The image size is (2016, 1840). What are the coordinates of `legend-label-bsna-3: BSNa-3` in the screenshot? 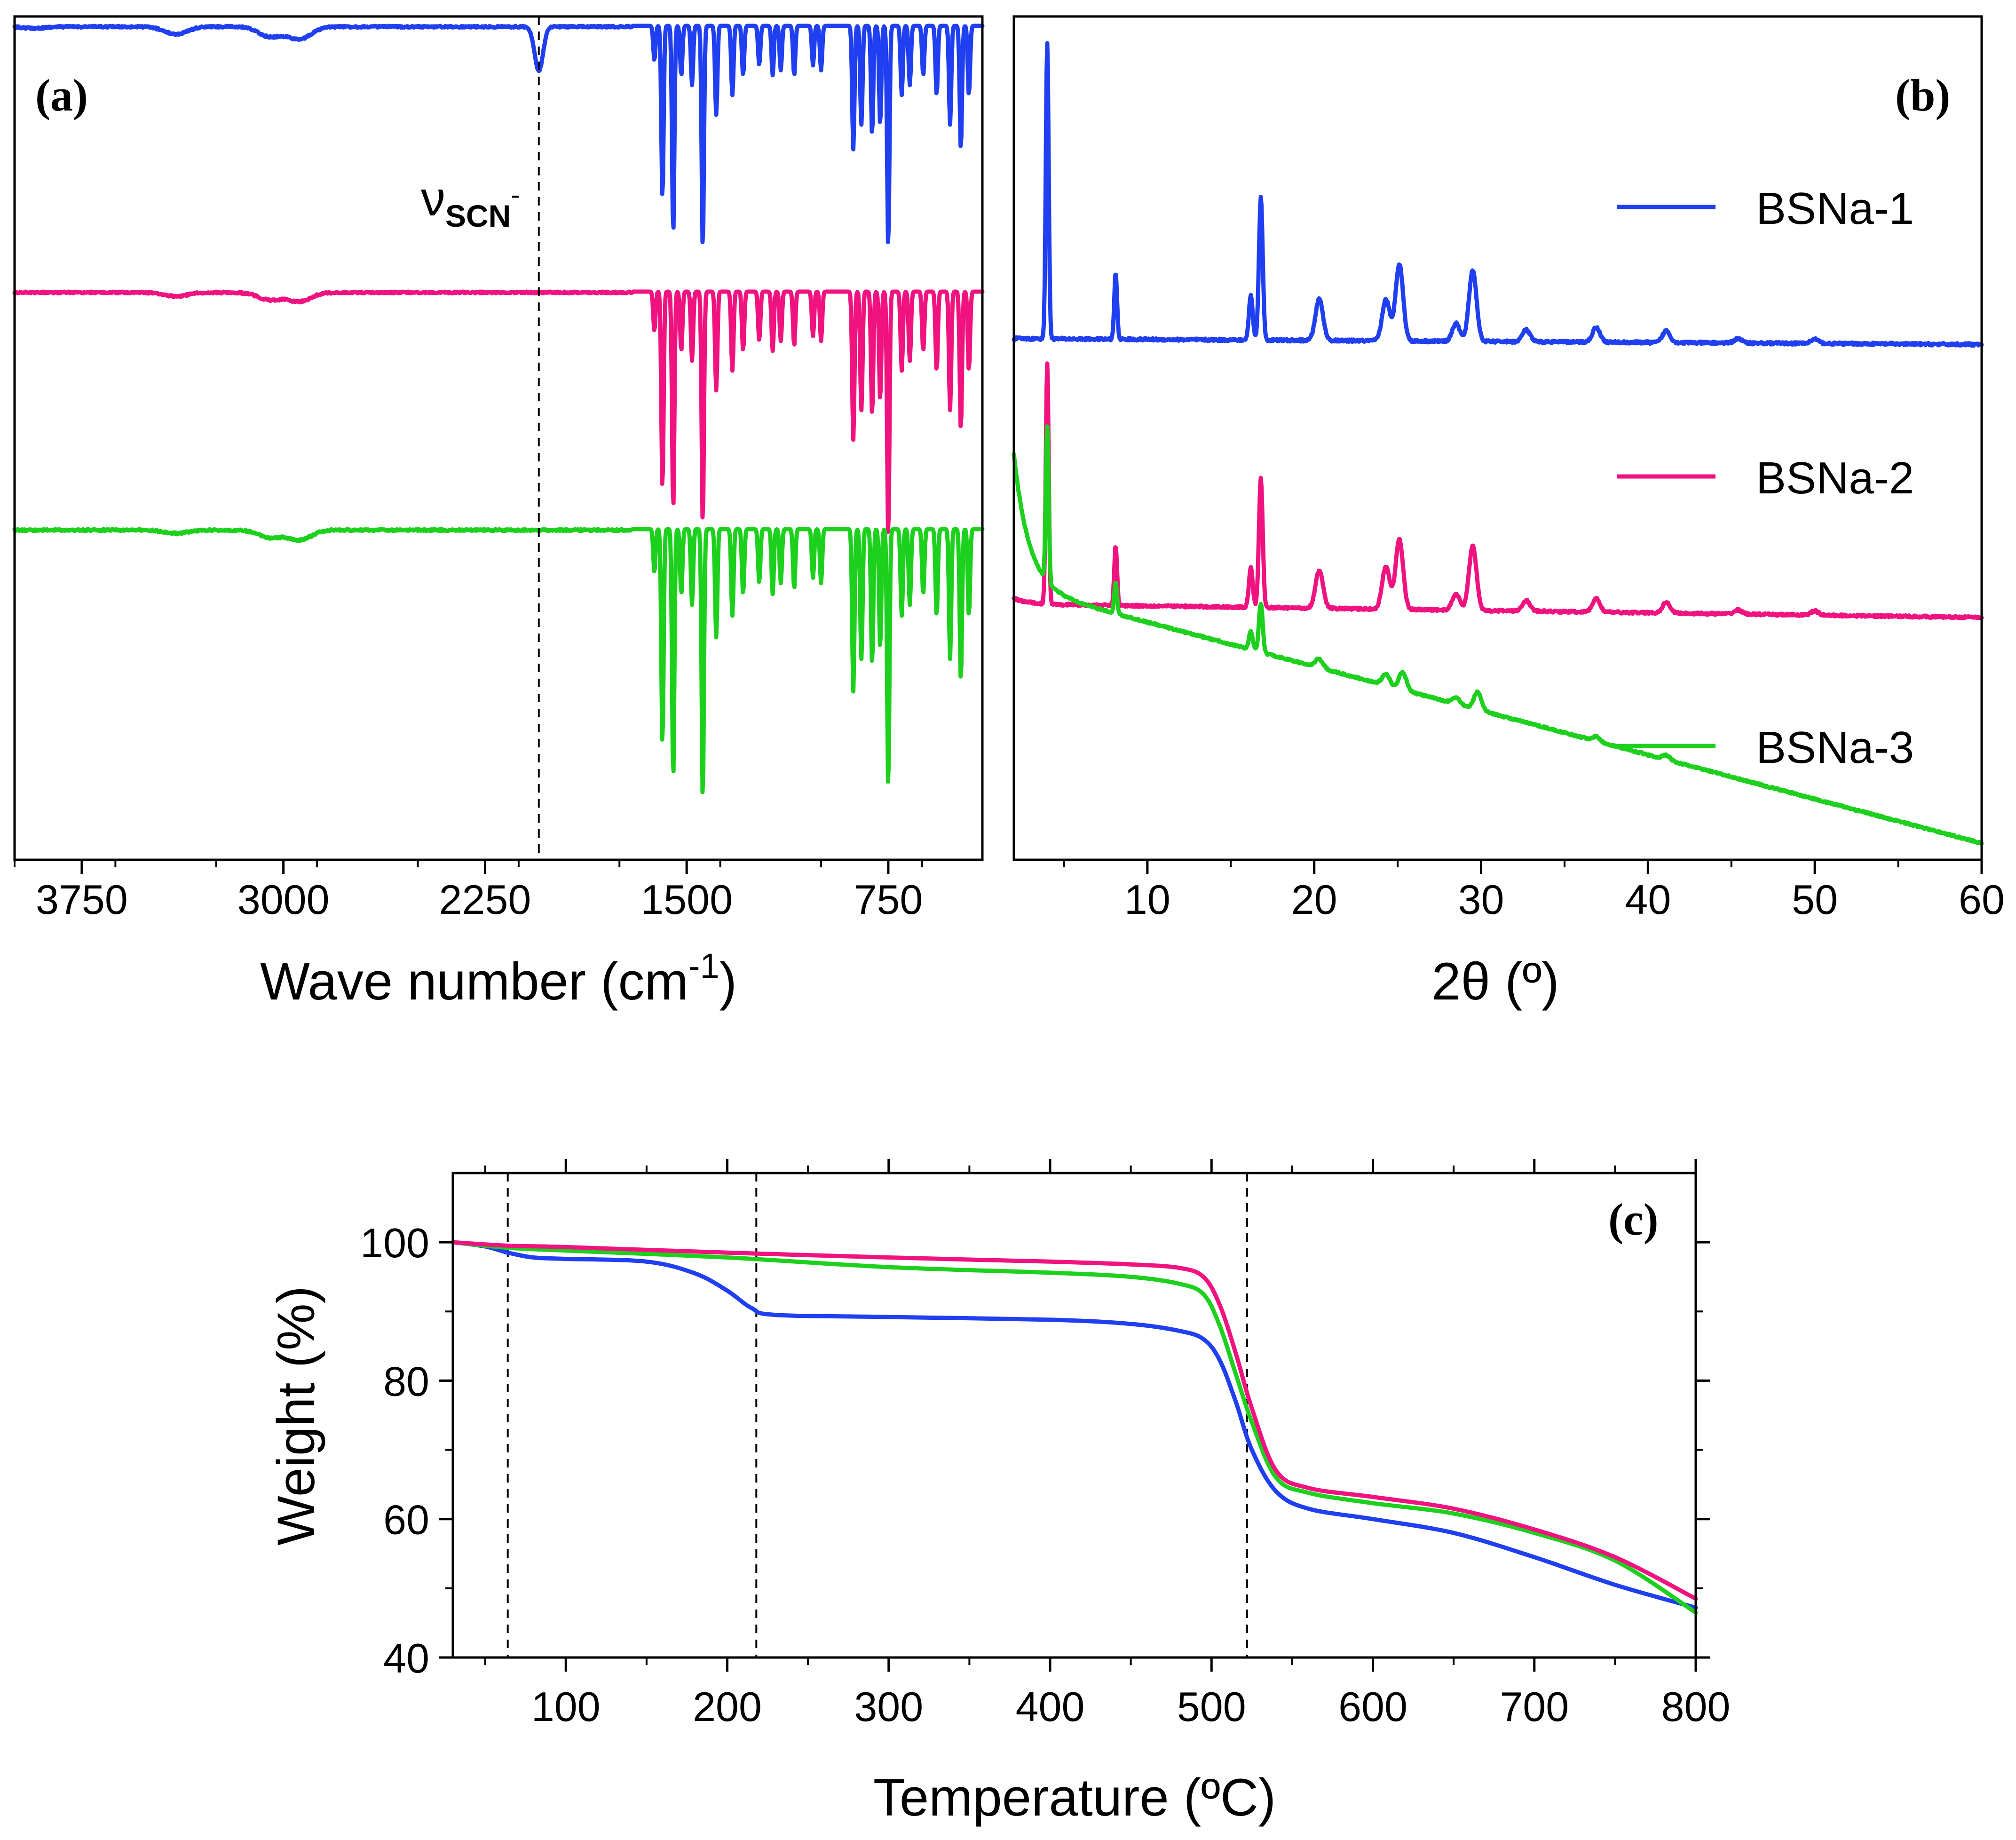 It's located at (1835, 747).